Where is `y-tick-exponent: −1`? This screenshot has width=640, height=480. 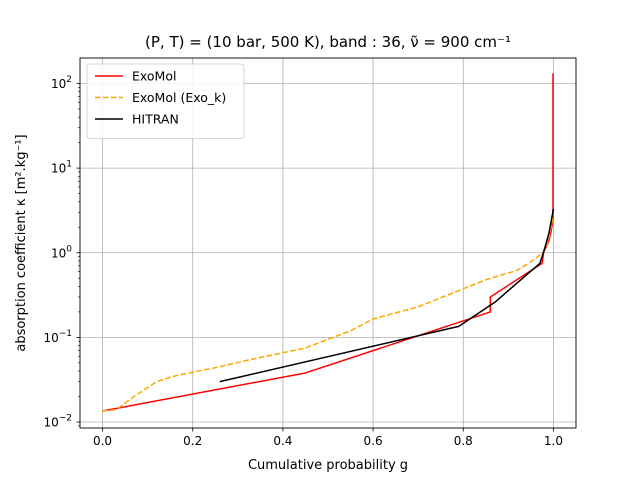 y-tick-exponent: −1 is located at coordinates (65, 334).